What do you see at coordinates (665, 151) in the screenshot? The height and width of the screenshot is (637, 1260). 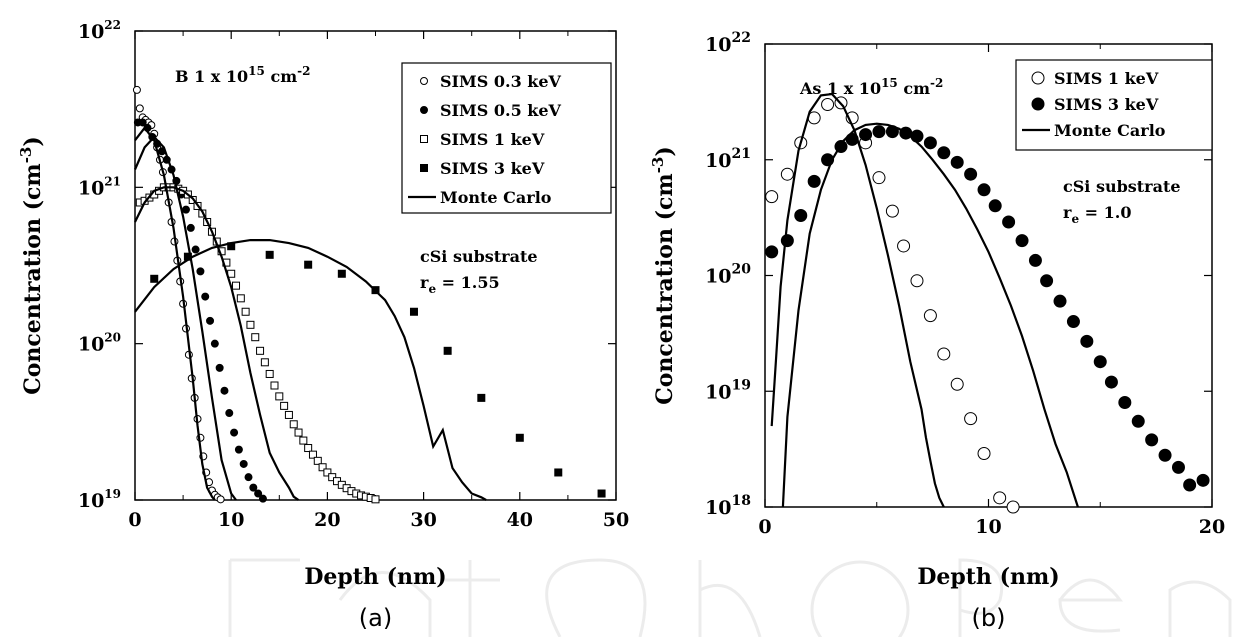 I see `y-axis-title-close: )` at bounding box center [665, 151].